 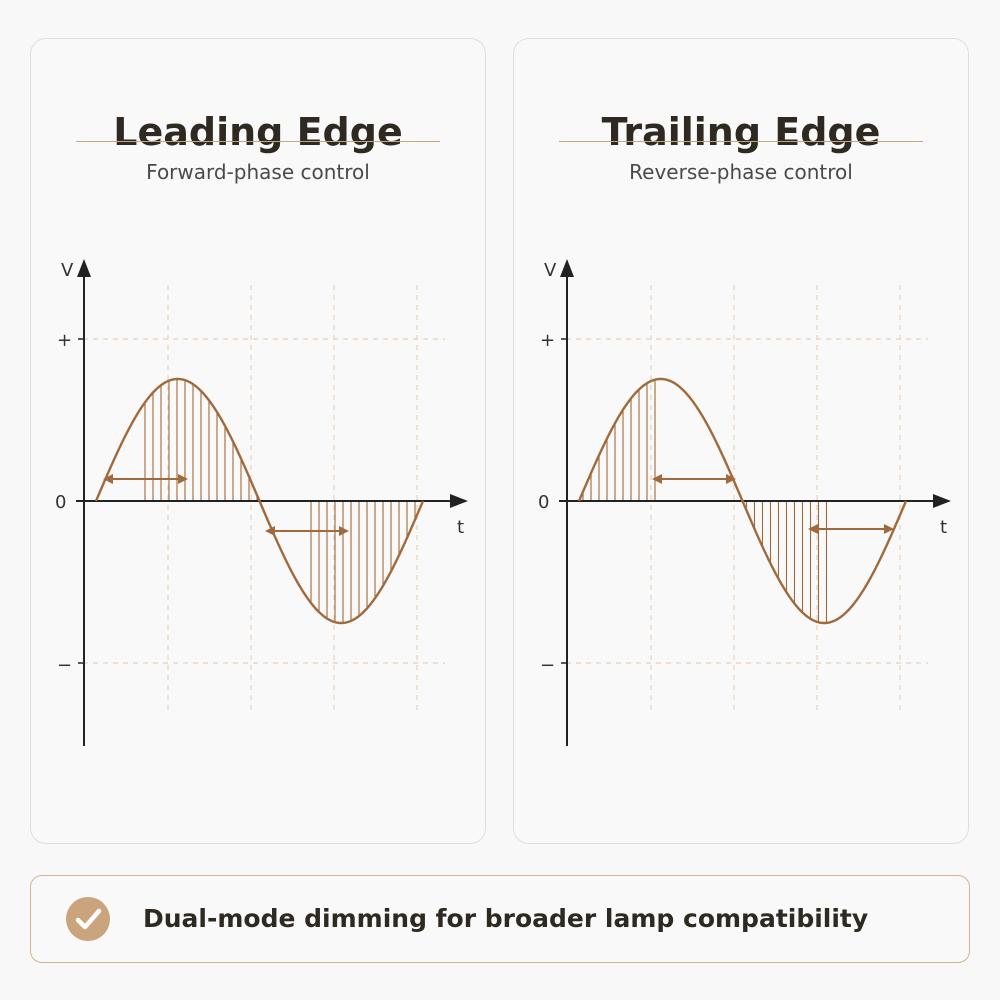 I want to click on check-circle-icon, so click(x=88, y=919).